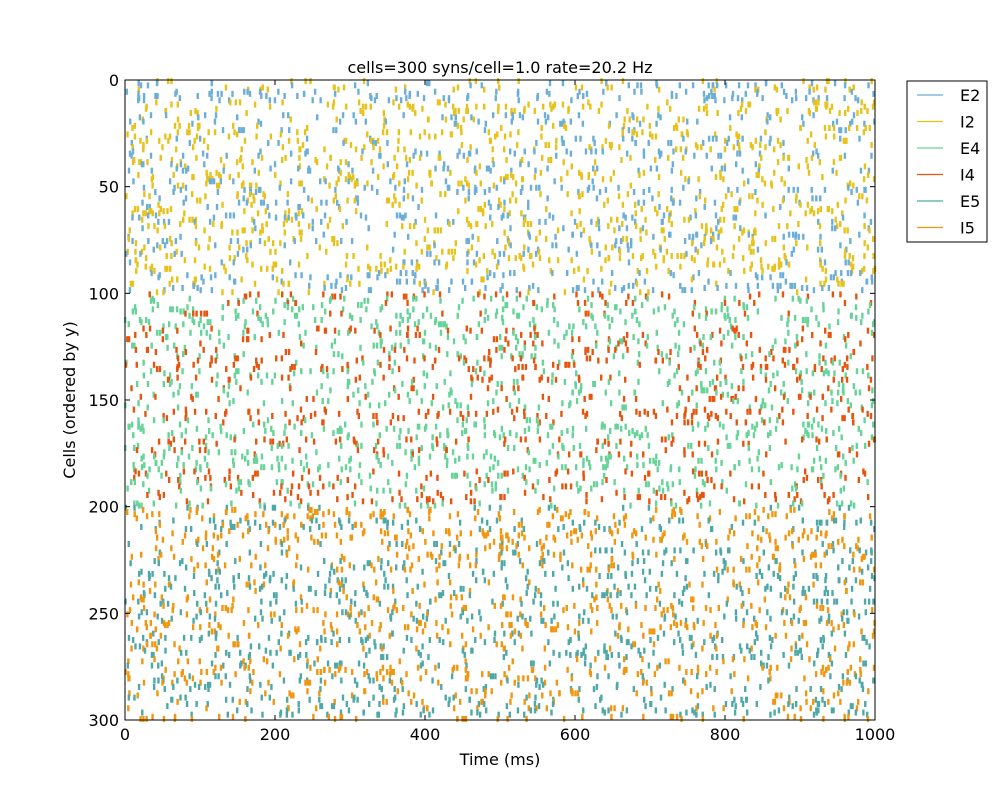  Describe the element at coordinates (499, 67) in the screenshot. I see `chart-title: cells=300 syns/cell=1.0 rate=20.2 Hz` at that location.